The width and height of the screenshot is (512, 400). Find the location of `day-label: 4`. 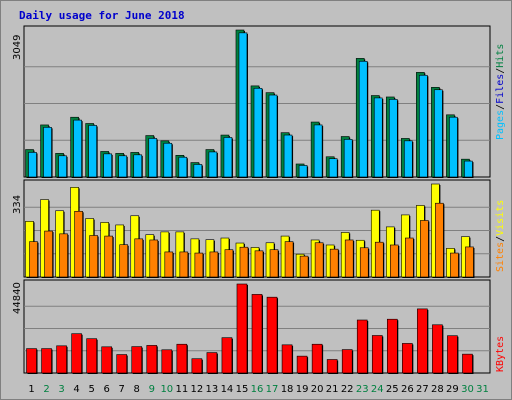

day-label: 4 is located at coordinates (76, 389).